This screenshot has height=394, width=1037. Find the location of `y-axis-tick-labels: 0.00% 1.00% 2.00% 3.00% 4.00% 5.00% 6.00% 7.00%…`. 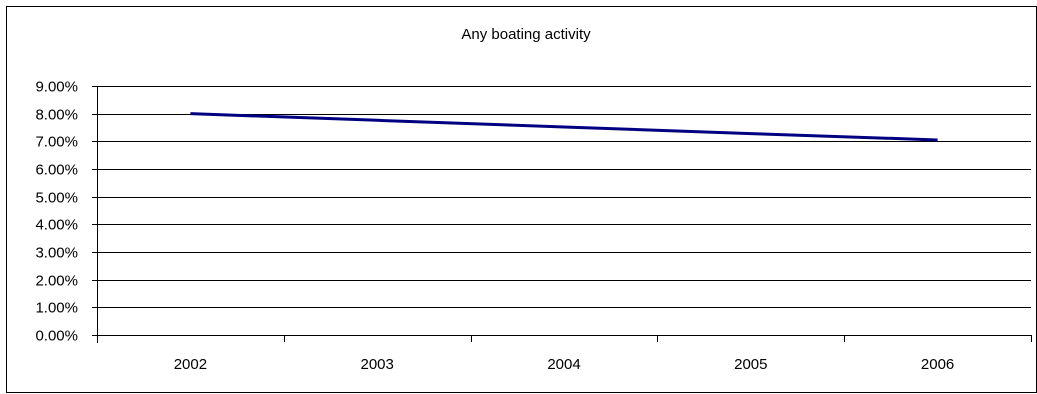

y-axis-tick-labels: 0.00% 1.00% 2.00% 3.00% 4.00% 5.00% 6.00% 7.00%… is located at coordinates (56, 212).